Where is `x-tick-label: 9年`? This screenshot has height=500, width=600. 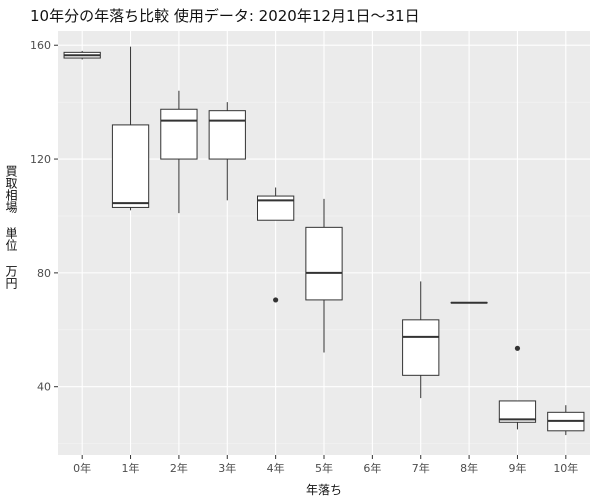 x-tick-label: 9年 is located at coordinates (517, 468).